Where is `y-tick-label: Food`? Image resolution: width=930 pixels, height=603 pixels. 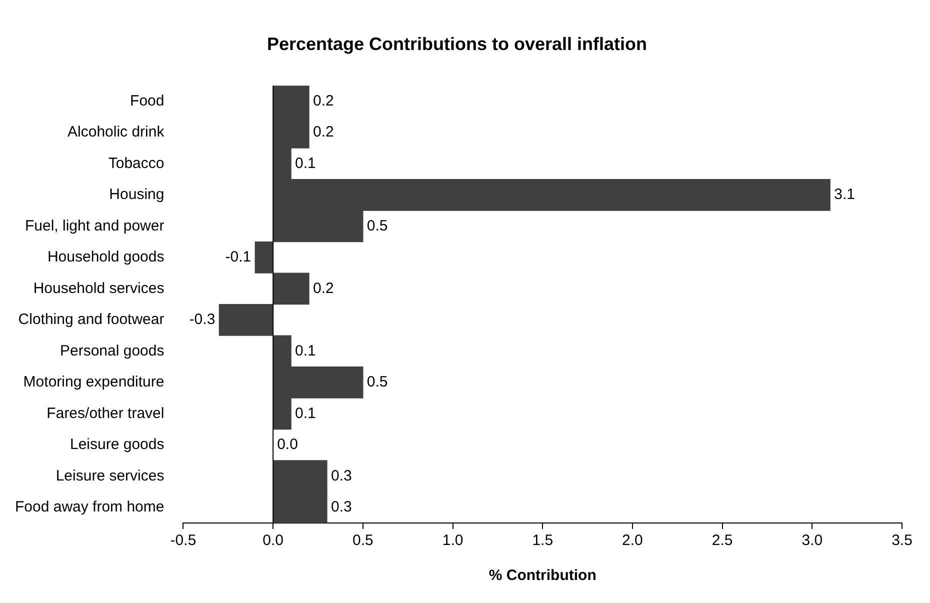
y-tick-label: Food is located at coordinates (147, 101).